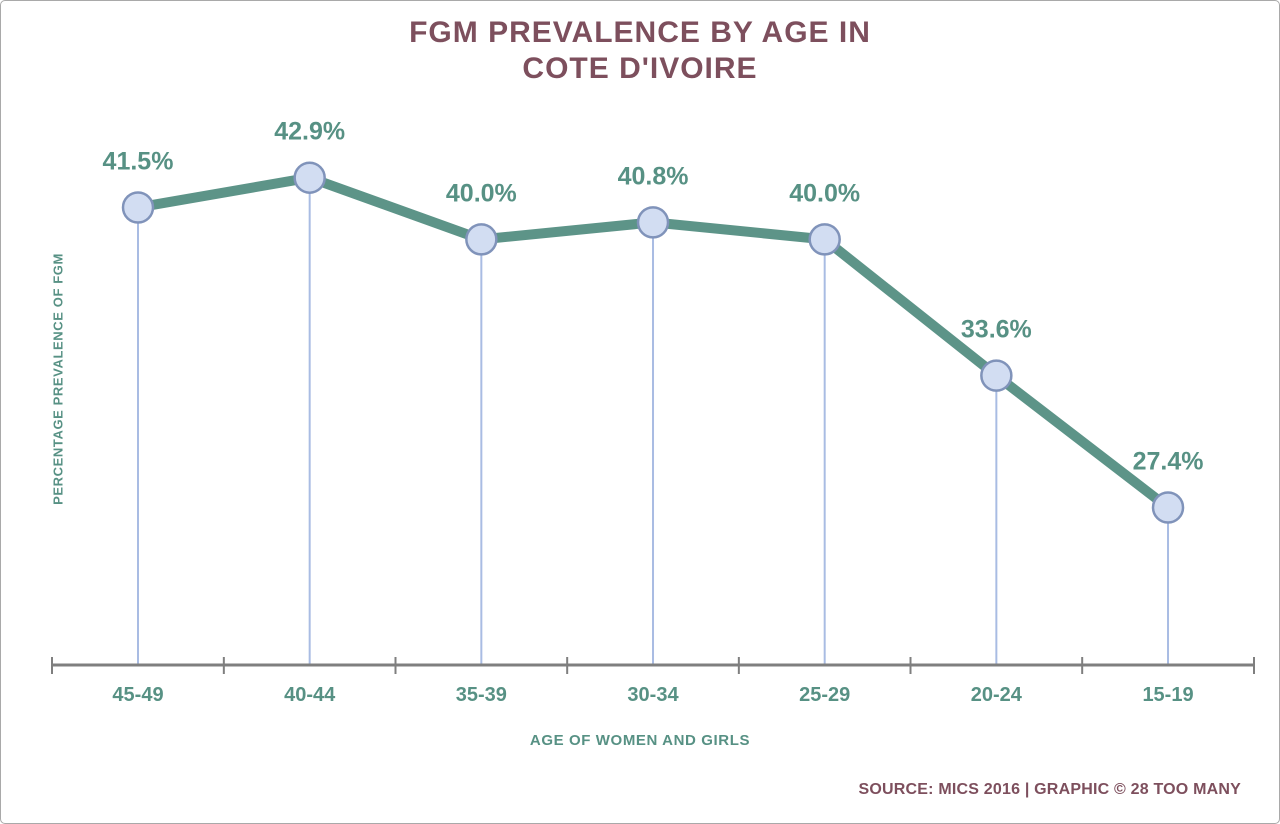 The height and width of the screenshot is (824, 1280). Describe the element at coordinates (996, 330) in the screenshot. I see `data-label: 33.6%` at that location.